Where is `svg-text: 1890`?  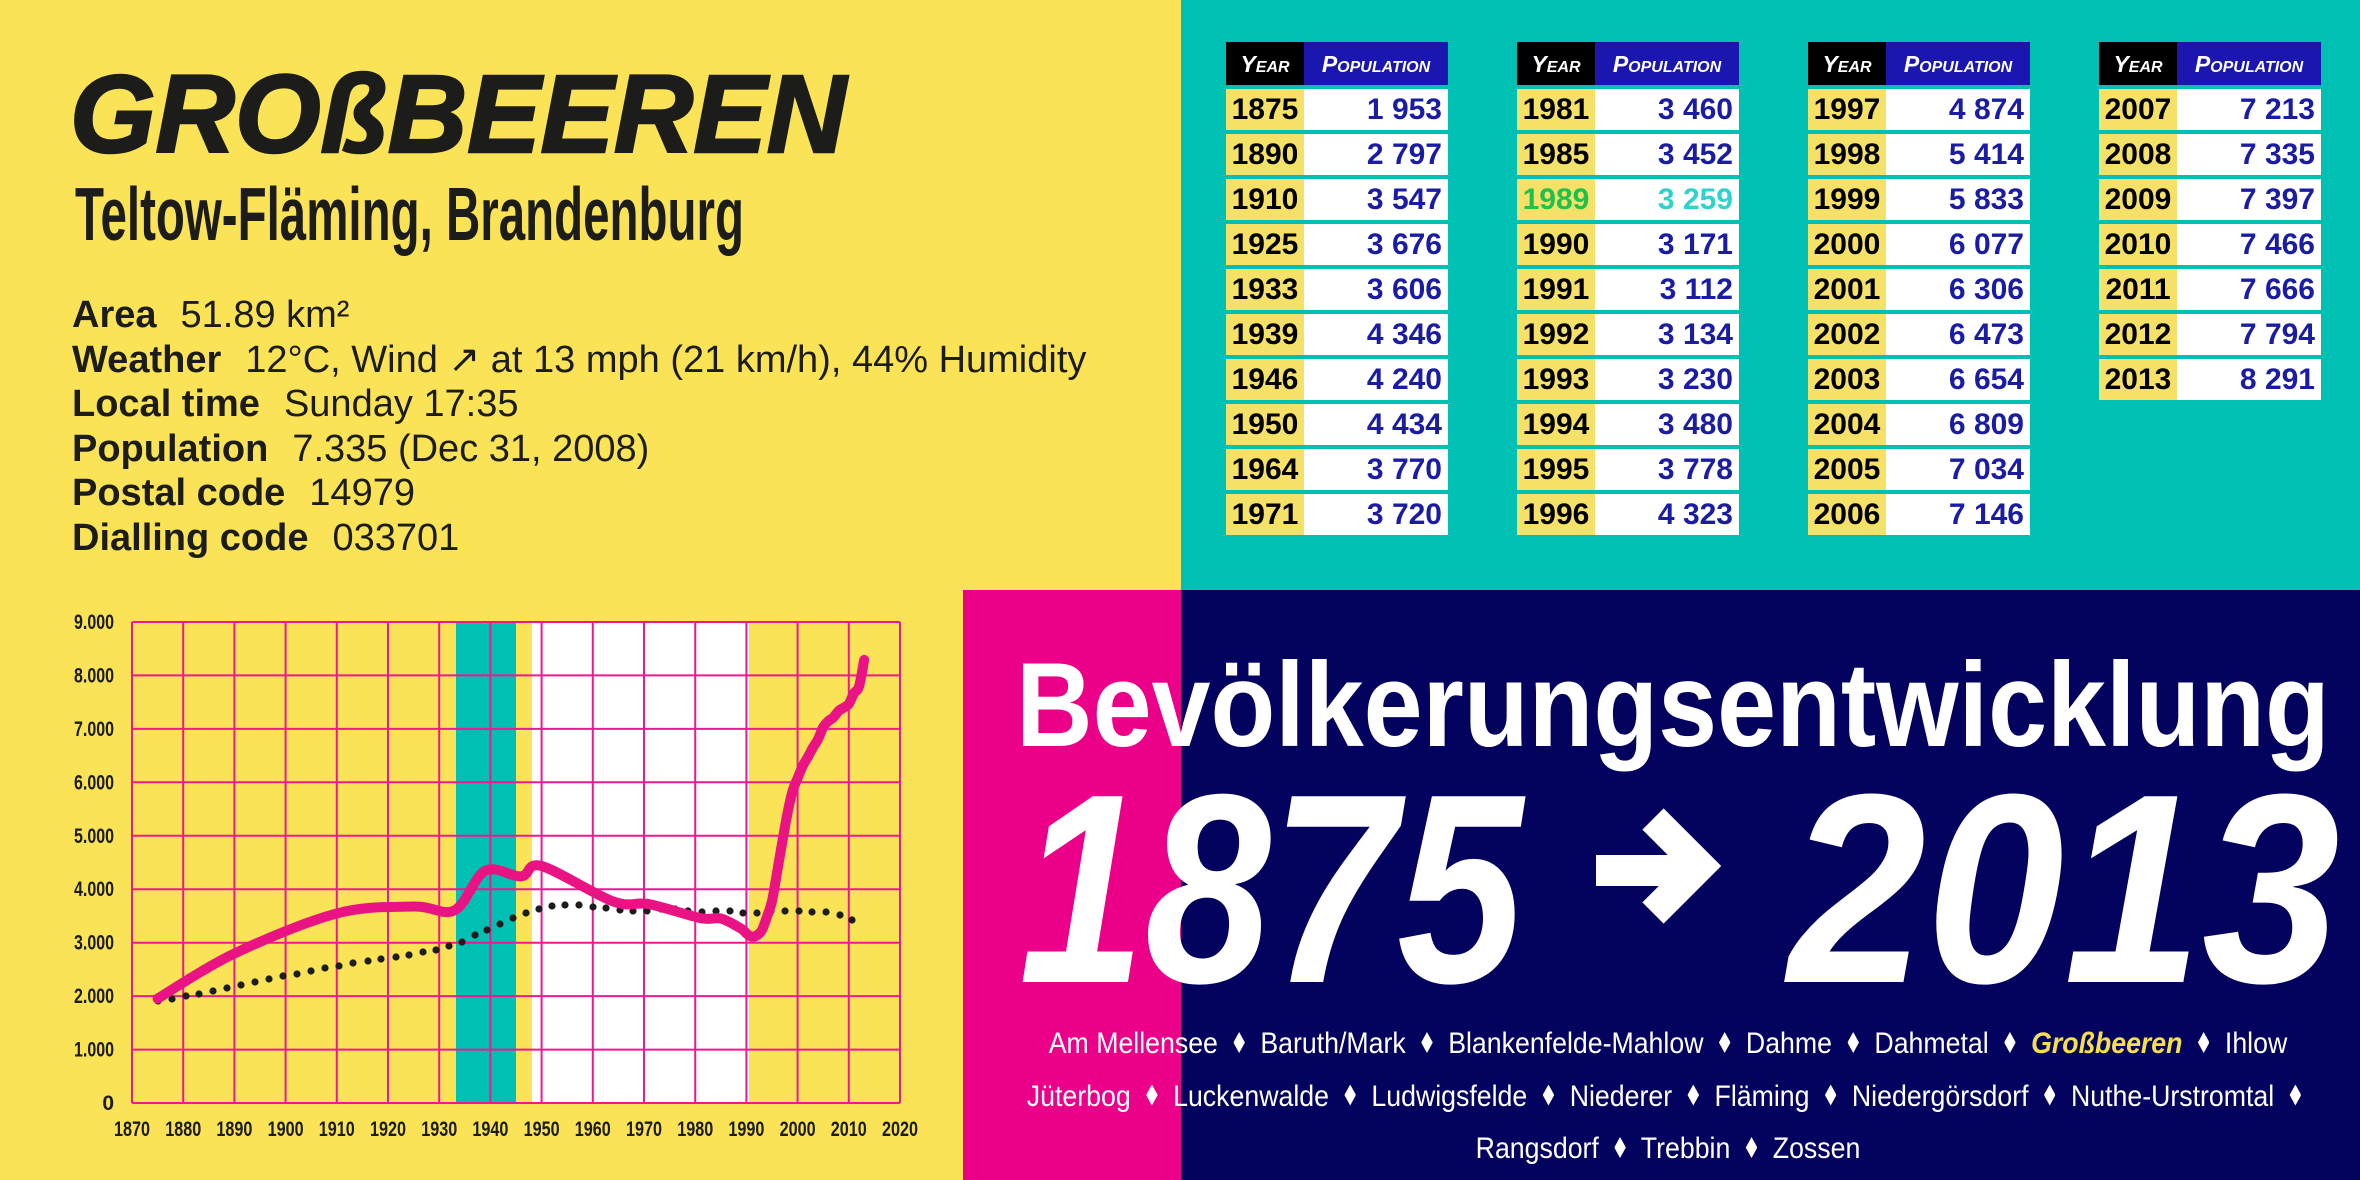
svg-text: 1890 is located at coordinates (234, 1129).